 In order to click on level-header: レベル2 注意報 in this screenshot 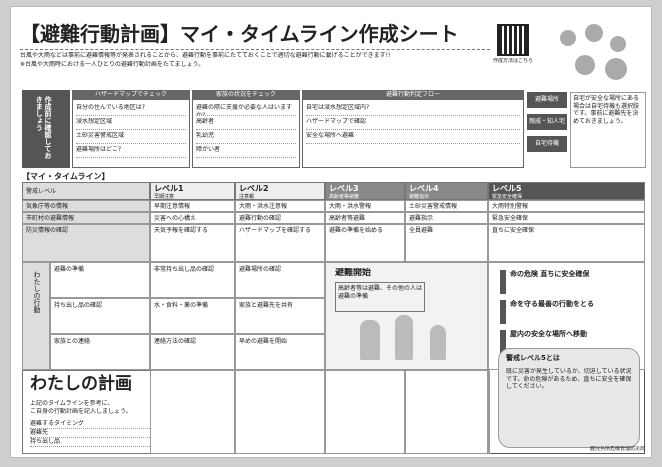, I will do `click(280, 191)`.